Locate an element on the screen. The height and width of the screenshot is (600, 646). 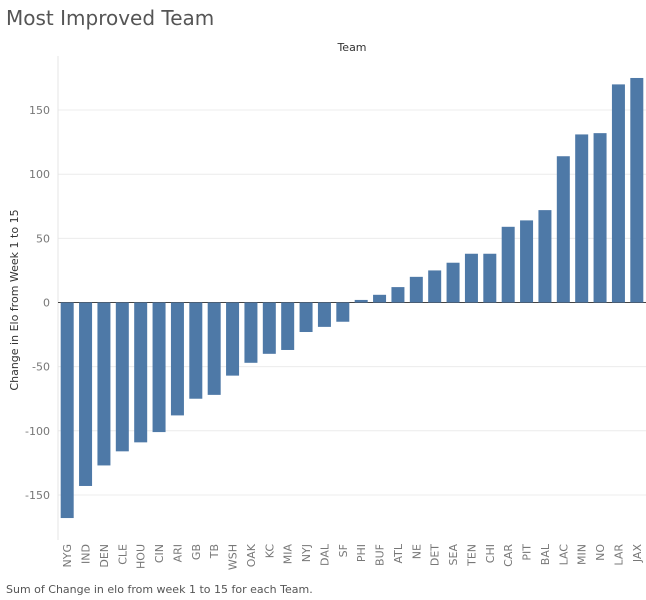
x-tick-label: LAC is located at coordinates (563, 555).